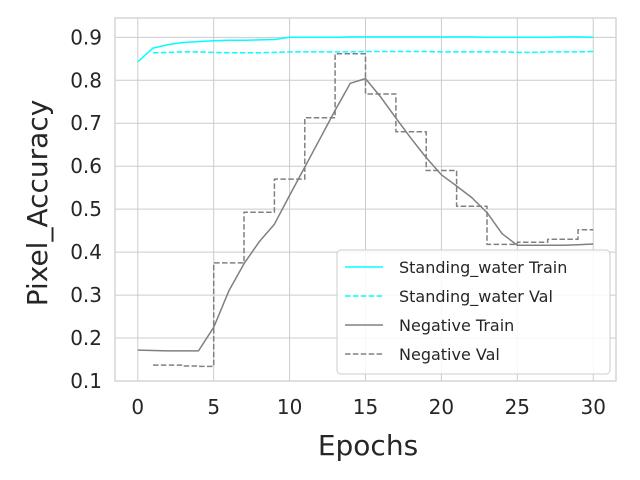 Image resolution: width=640 pixels, height=480 pixels. I want to click on x-tick-label: 15, so click(365, 407).